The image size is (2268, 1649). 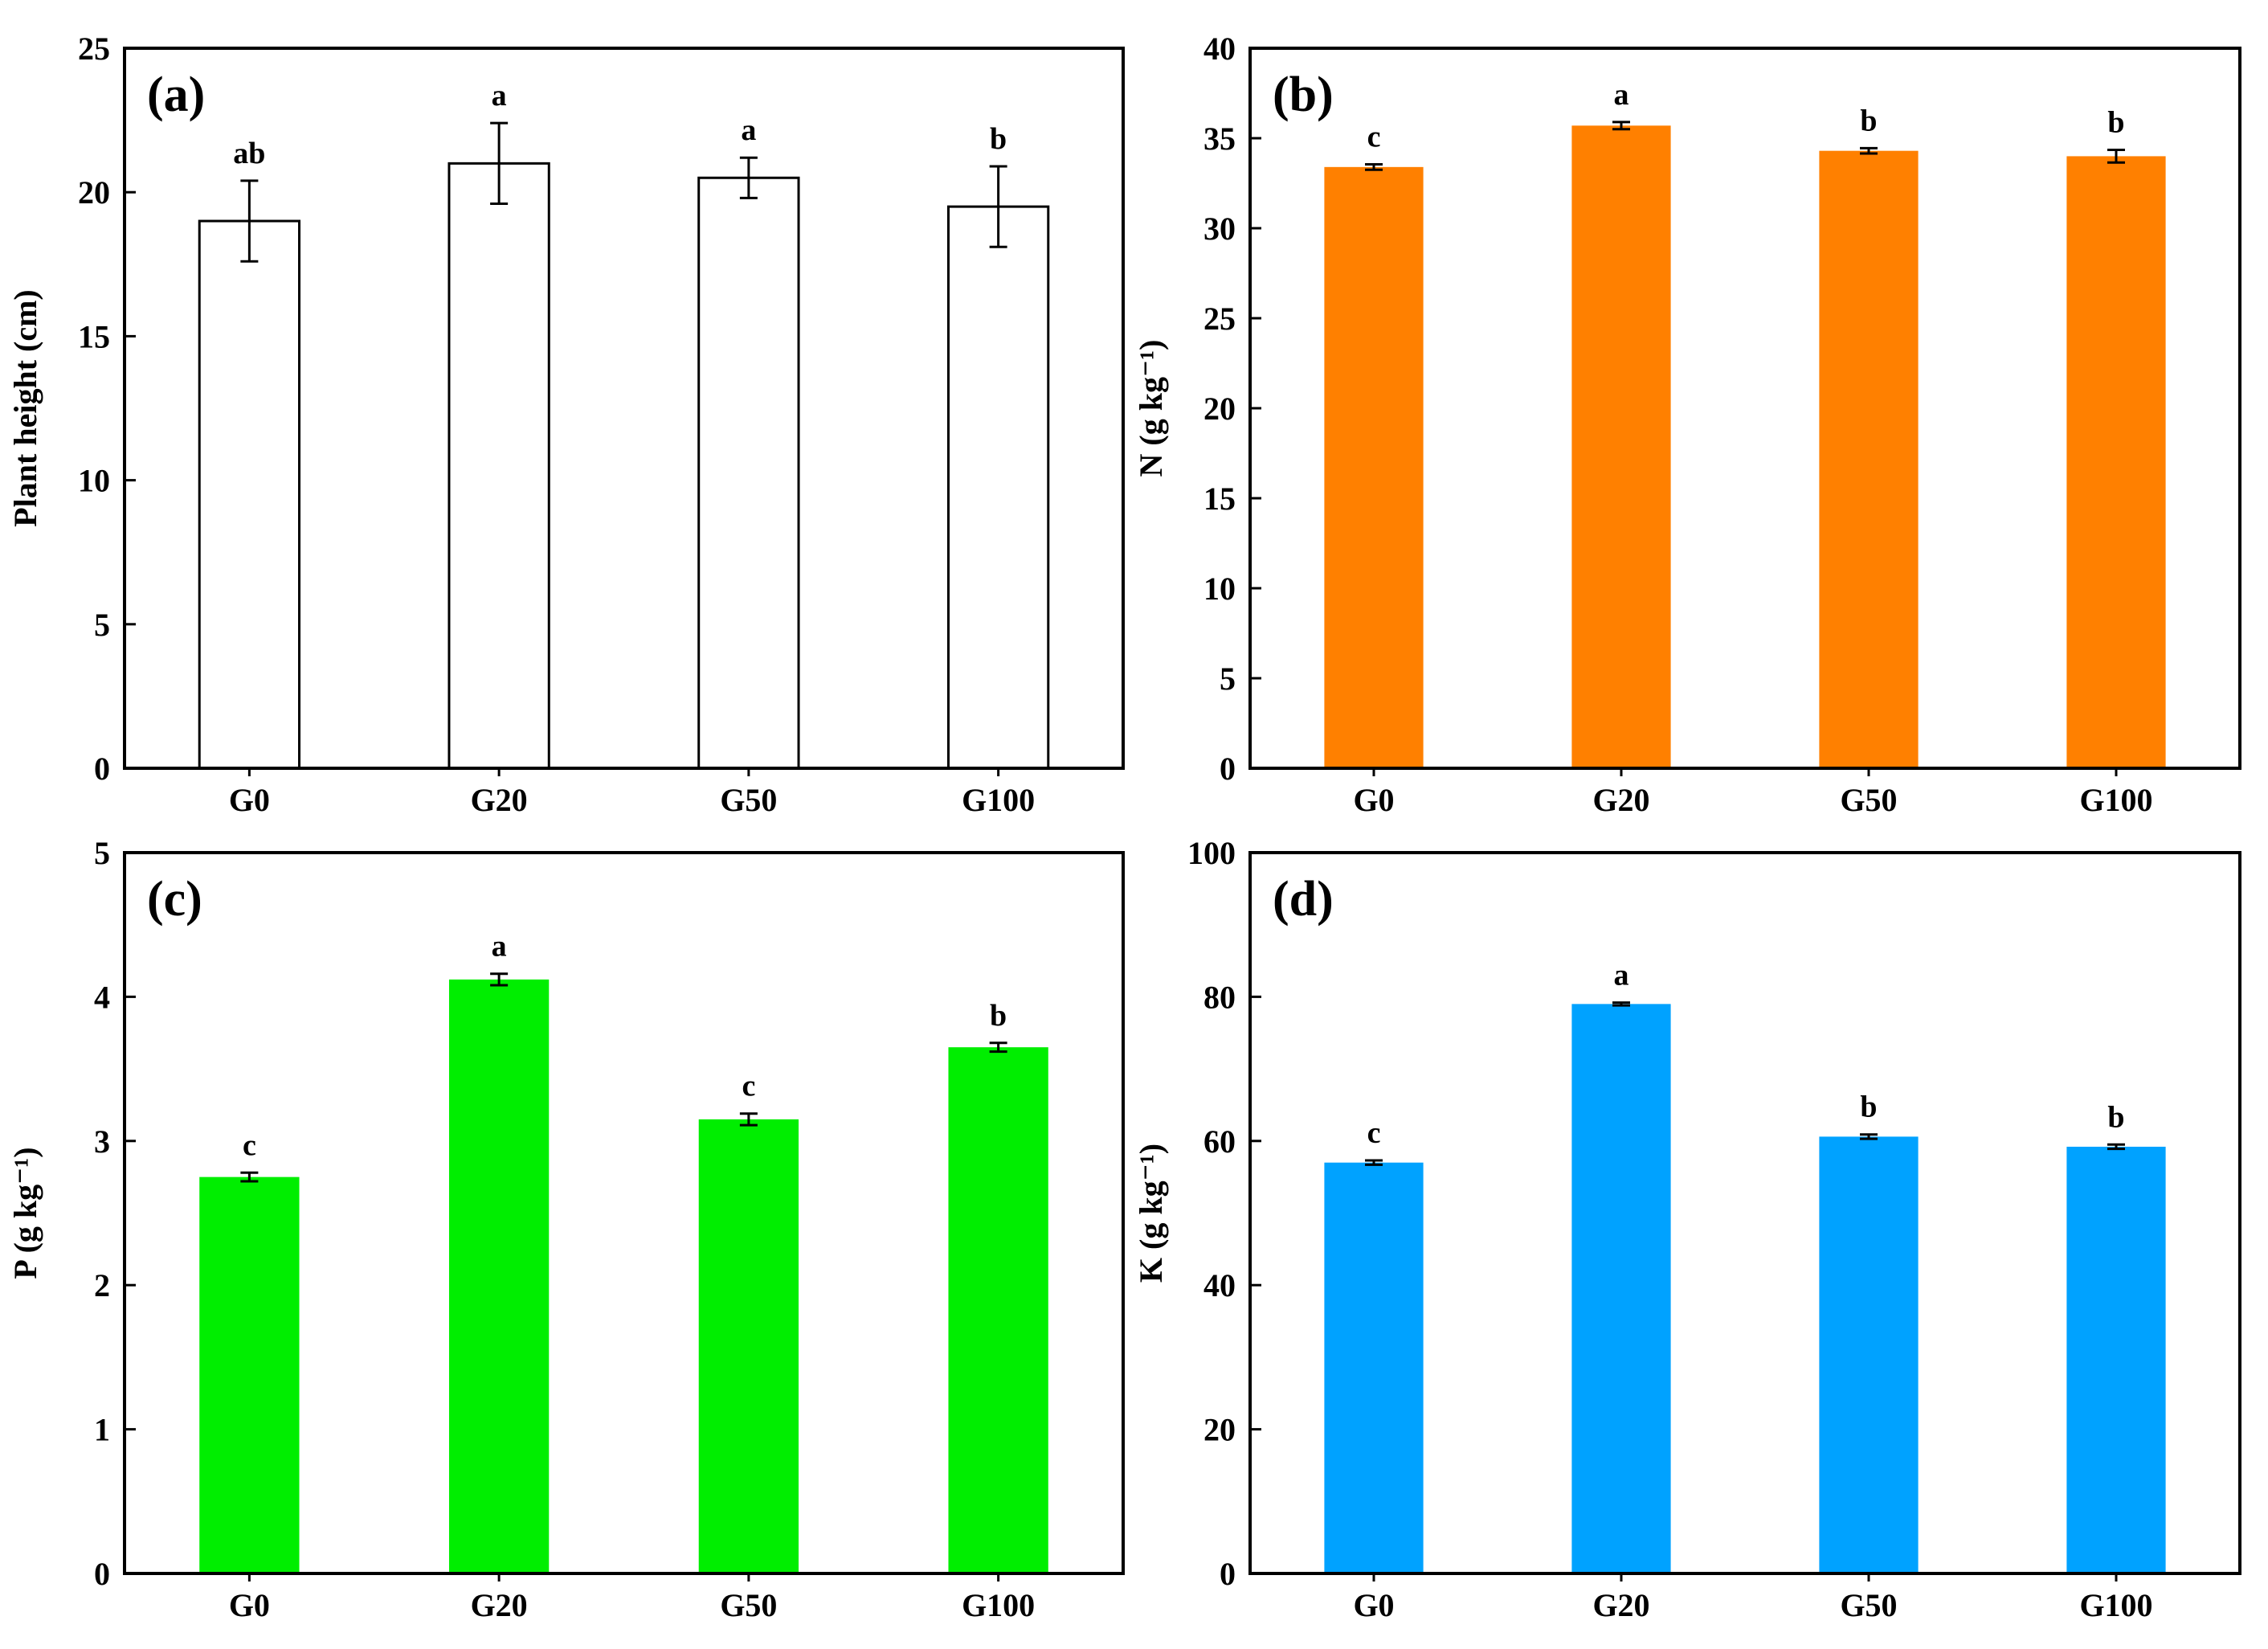 I want to click on x-tick-label-a-0: G0, so click(x=249, y=800).